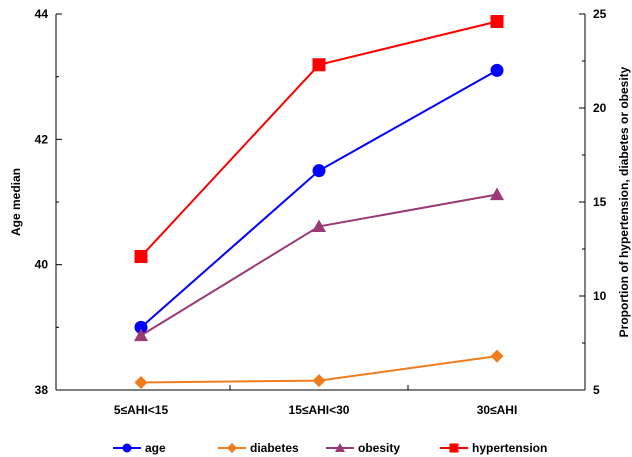 The width and height of the screenshot is (632, 457). What do you see at coordinates (379, 448) in the screenshot?
I see `legend-label: obesity` at bounding box center [379, 448].